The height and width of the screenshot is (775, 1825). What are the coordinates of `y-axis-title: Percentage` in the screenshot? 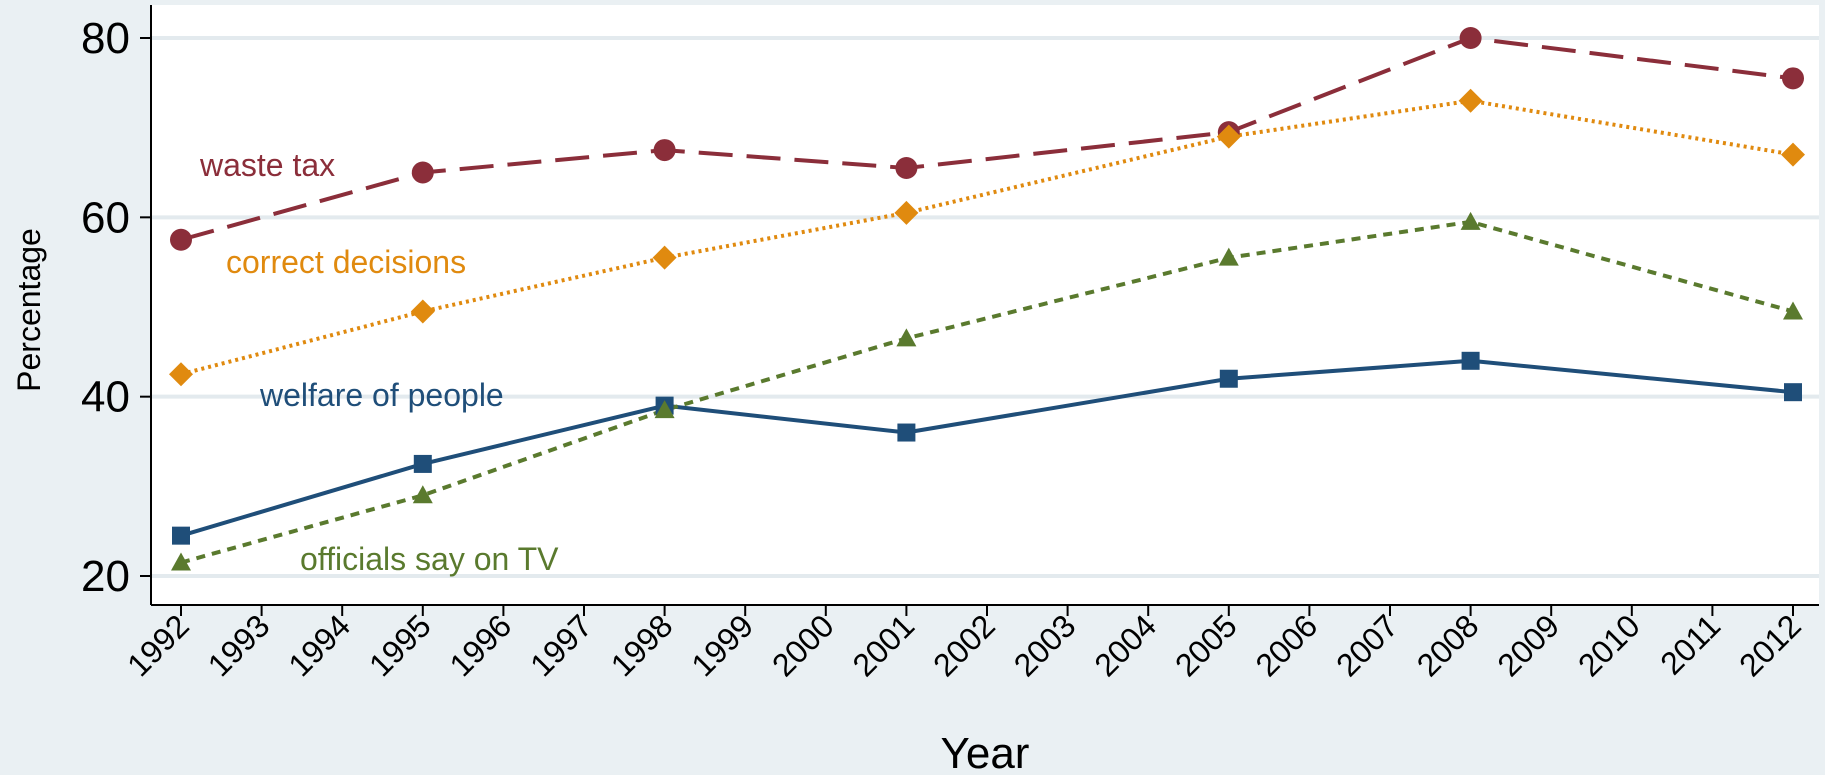 It's located at (29, 310).